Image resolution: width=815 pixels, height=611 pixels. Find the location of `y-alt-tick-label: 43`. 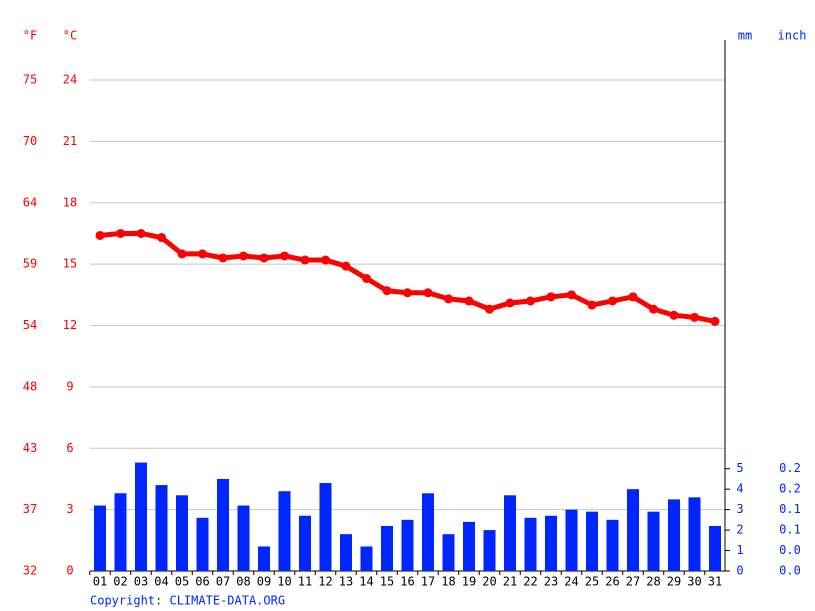

y-alt-tick-label: 43 is located at coordinates (30, 448).